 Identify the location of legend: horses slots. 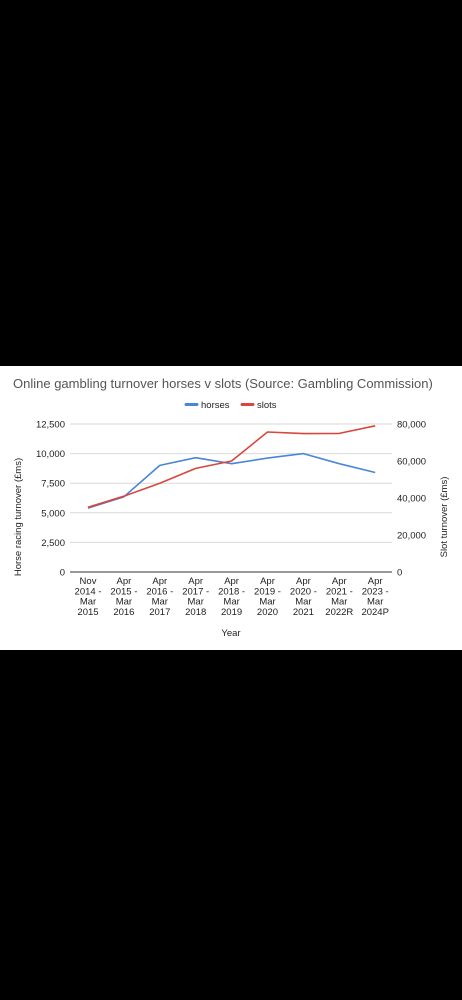
(230, 405).